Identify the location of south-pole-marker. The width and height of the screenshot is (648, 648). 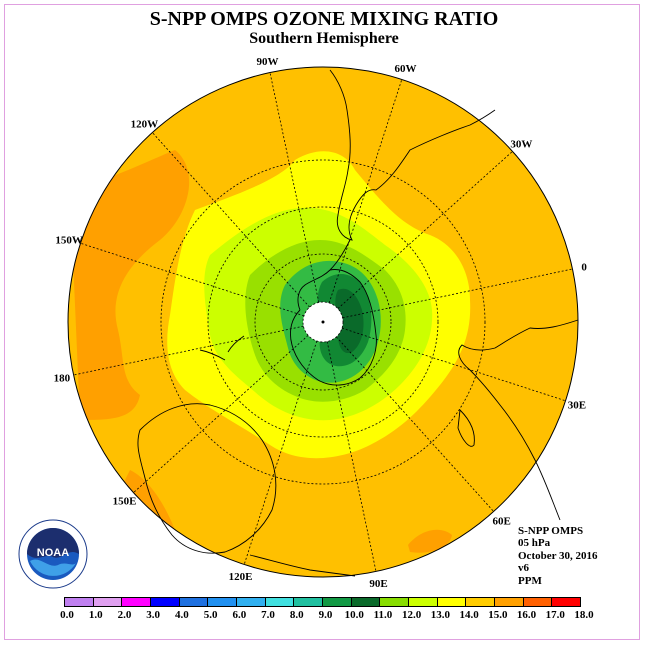
(323, 322).